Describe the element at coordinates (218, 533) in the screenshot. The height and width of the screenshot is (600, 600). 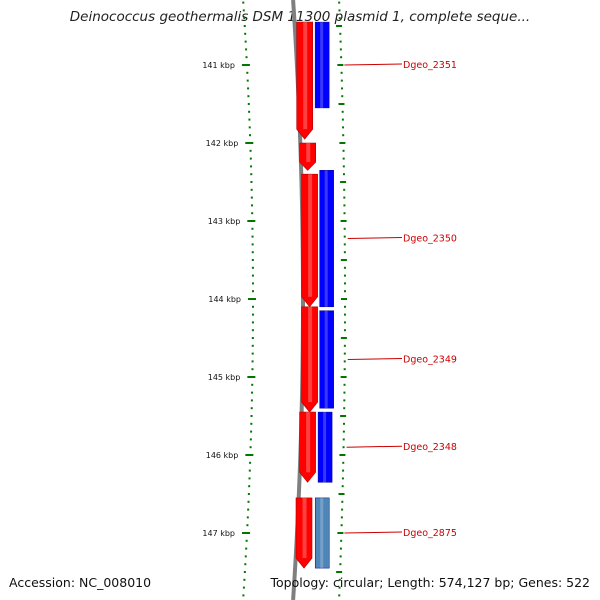
I see `tick-label: 147 kbp` at that location.